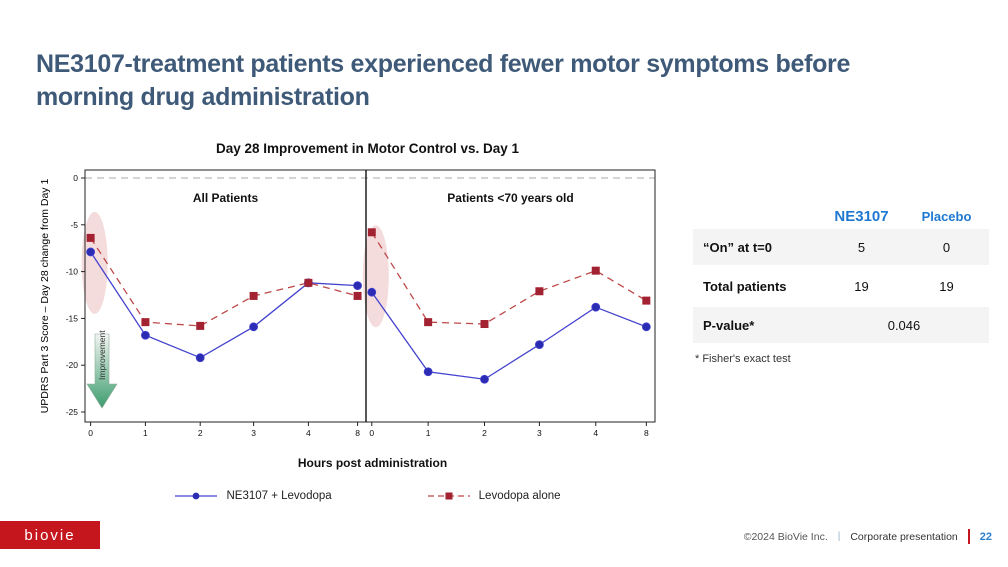 This screenshot has height=567, width=1008. Describe the element at coordinates (75, 178) in the screenshot. I see `y-tick-label: 0` at that location.